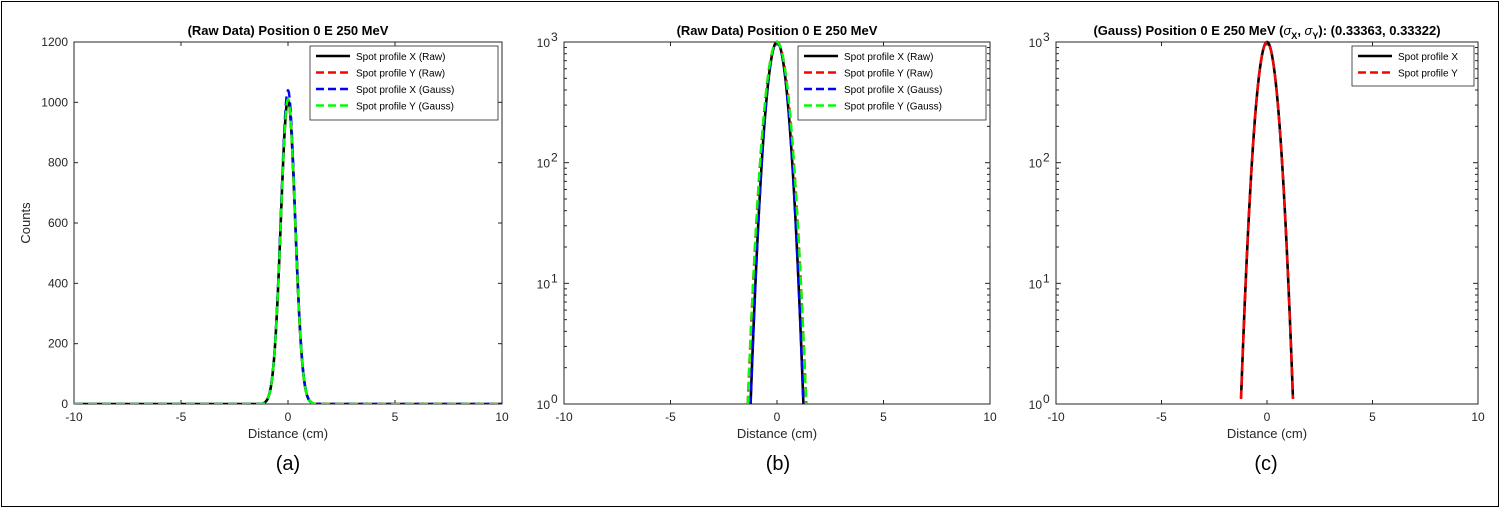 This screenshot has width=1502, height=510. What do you see at coordinates (54, 102) in the screenshot?
I see `y-tick-label: 1000` at bounding box center [54, 102].